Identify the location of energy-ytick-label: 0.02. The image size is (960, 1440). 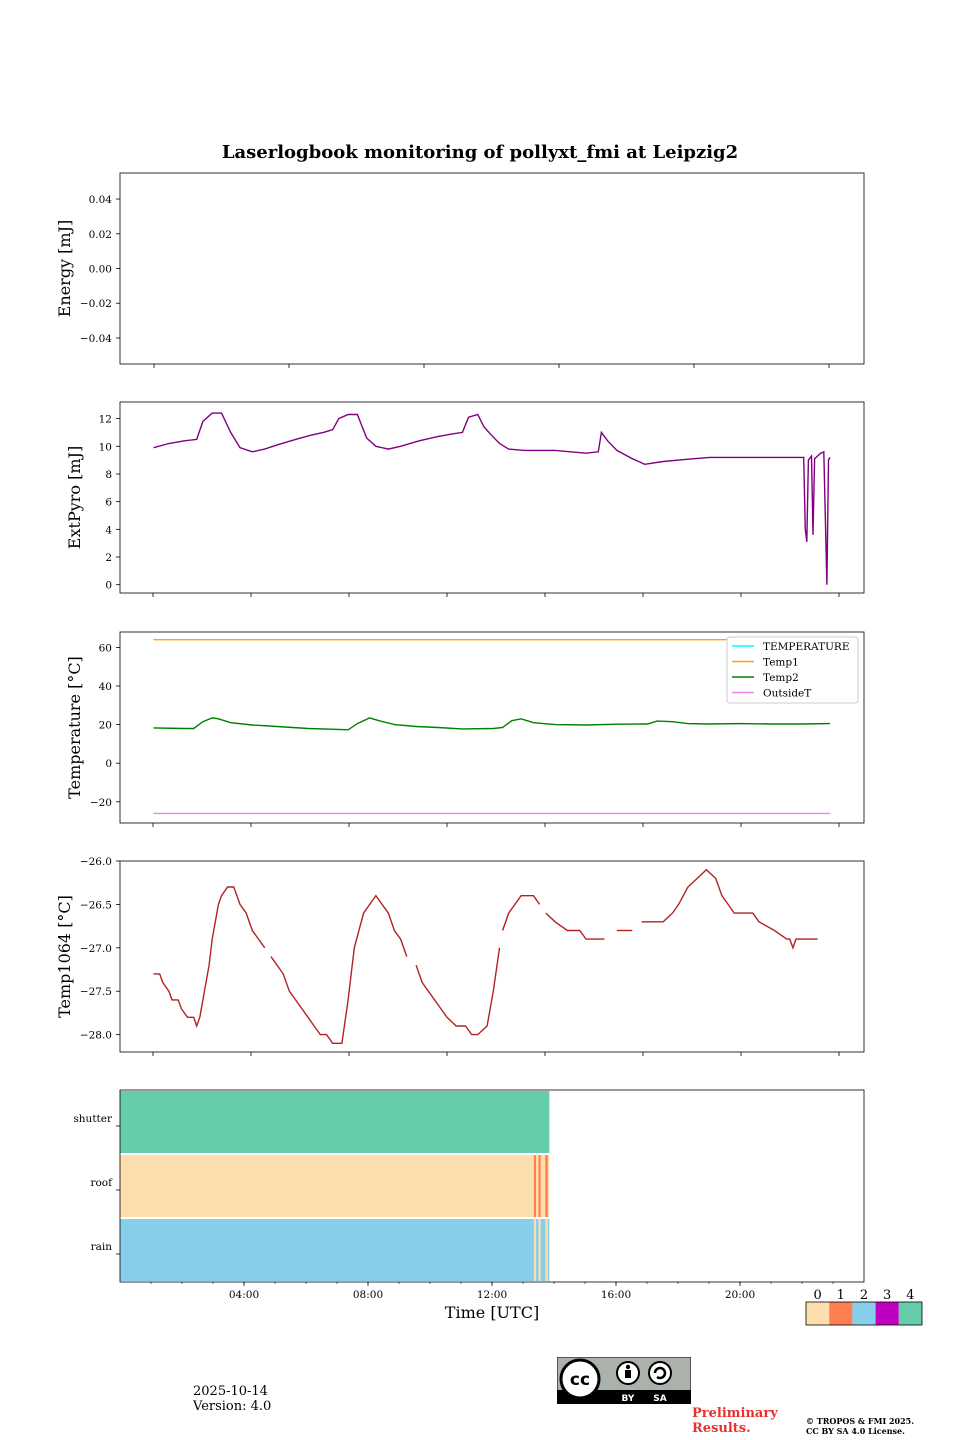
(100, 235).